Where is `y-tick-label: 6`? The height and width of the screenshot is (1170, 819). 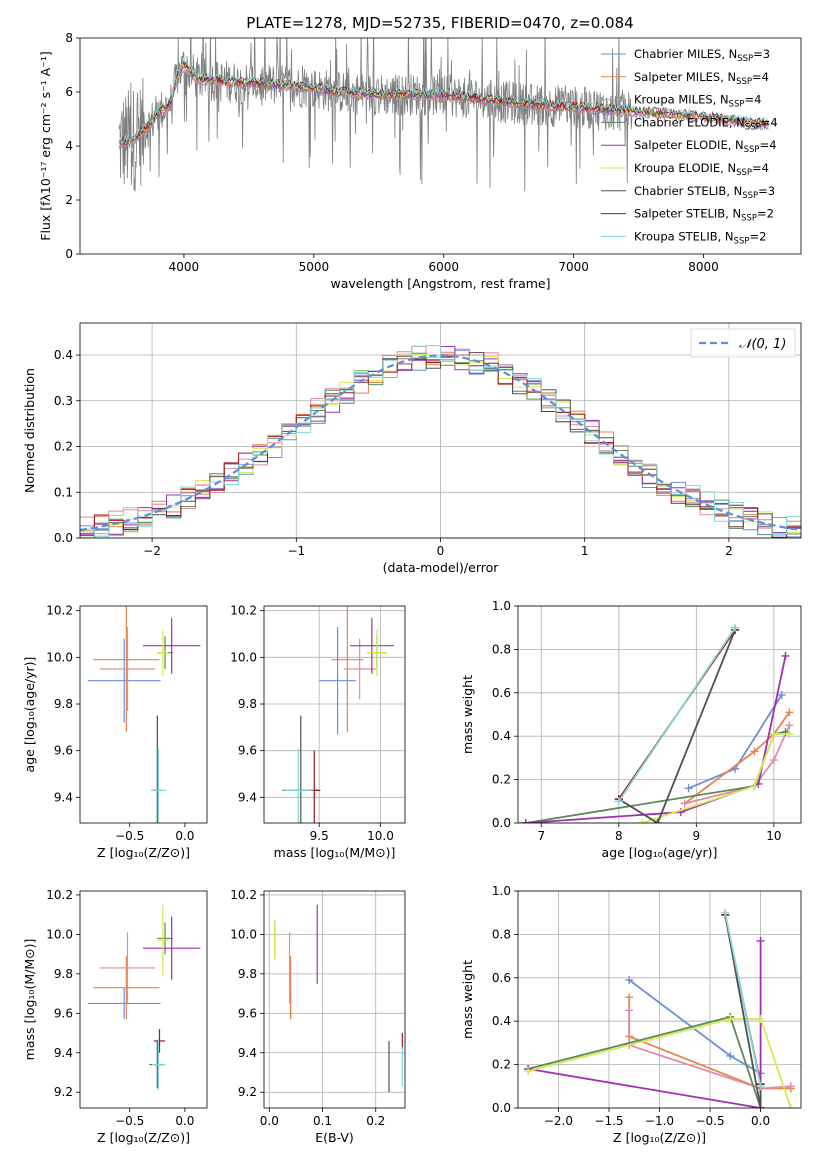 y-tick-label: 6 is located at coordinates (69, 92).